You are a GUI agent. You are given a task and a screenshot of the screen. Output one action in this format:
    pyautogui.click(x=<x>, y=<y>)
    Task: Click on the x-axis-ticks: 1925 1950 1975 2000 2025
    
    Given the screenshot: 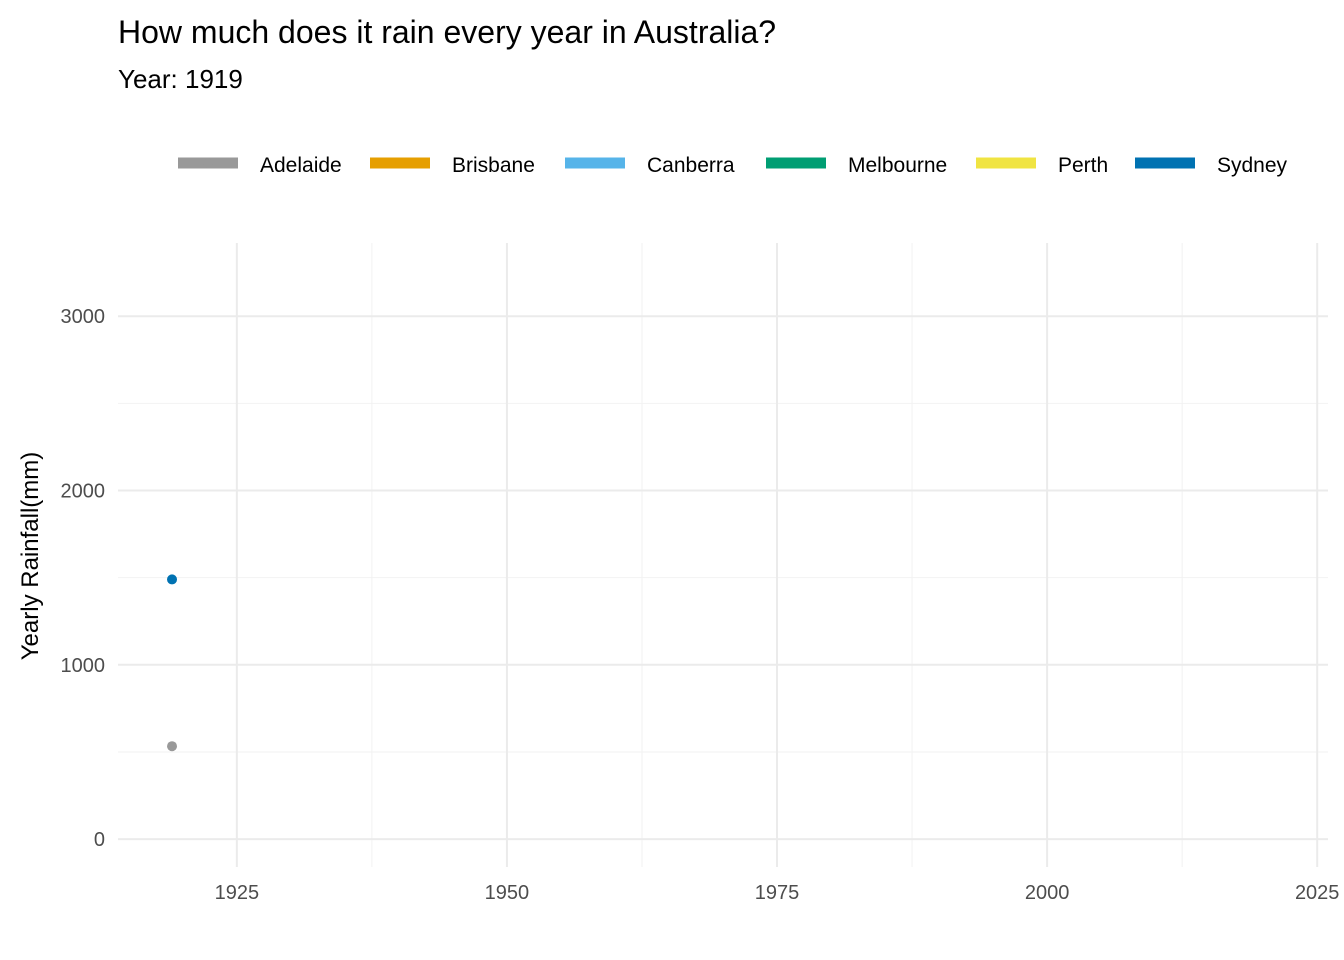 What is the action you would take?
    pyautogui.click(x=777, y=893)
    